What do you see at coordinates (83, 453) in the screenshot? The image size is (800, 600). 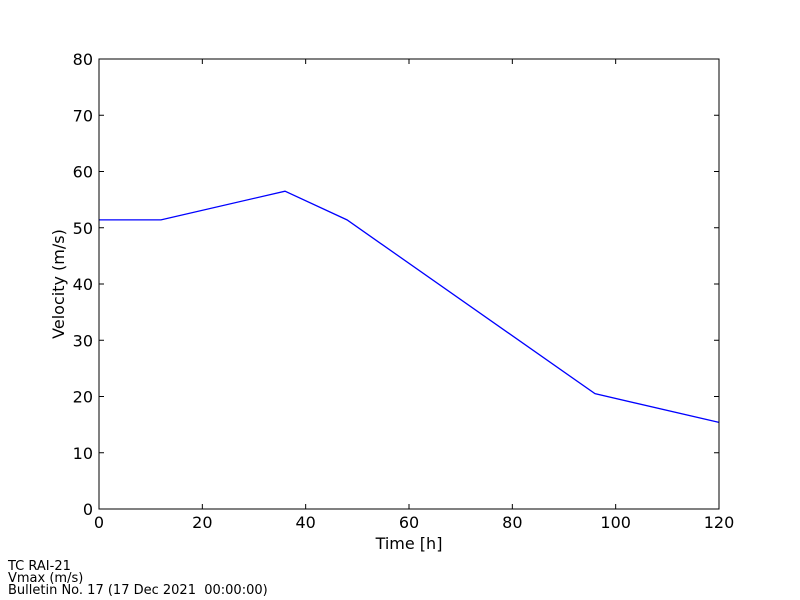 I see `y-tick-label: 10` at bounding box center [83, 453].